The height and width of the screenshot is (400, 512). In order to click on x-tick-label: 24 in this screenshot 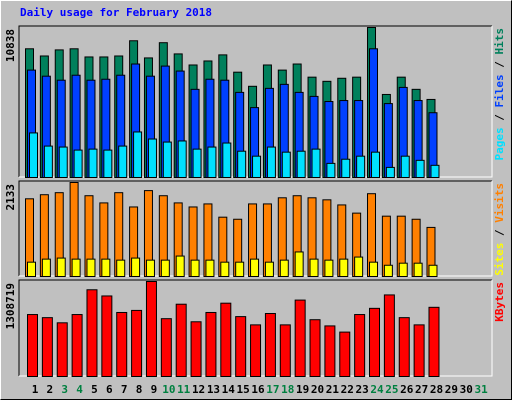, I will do `click(377, 389)`.